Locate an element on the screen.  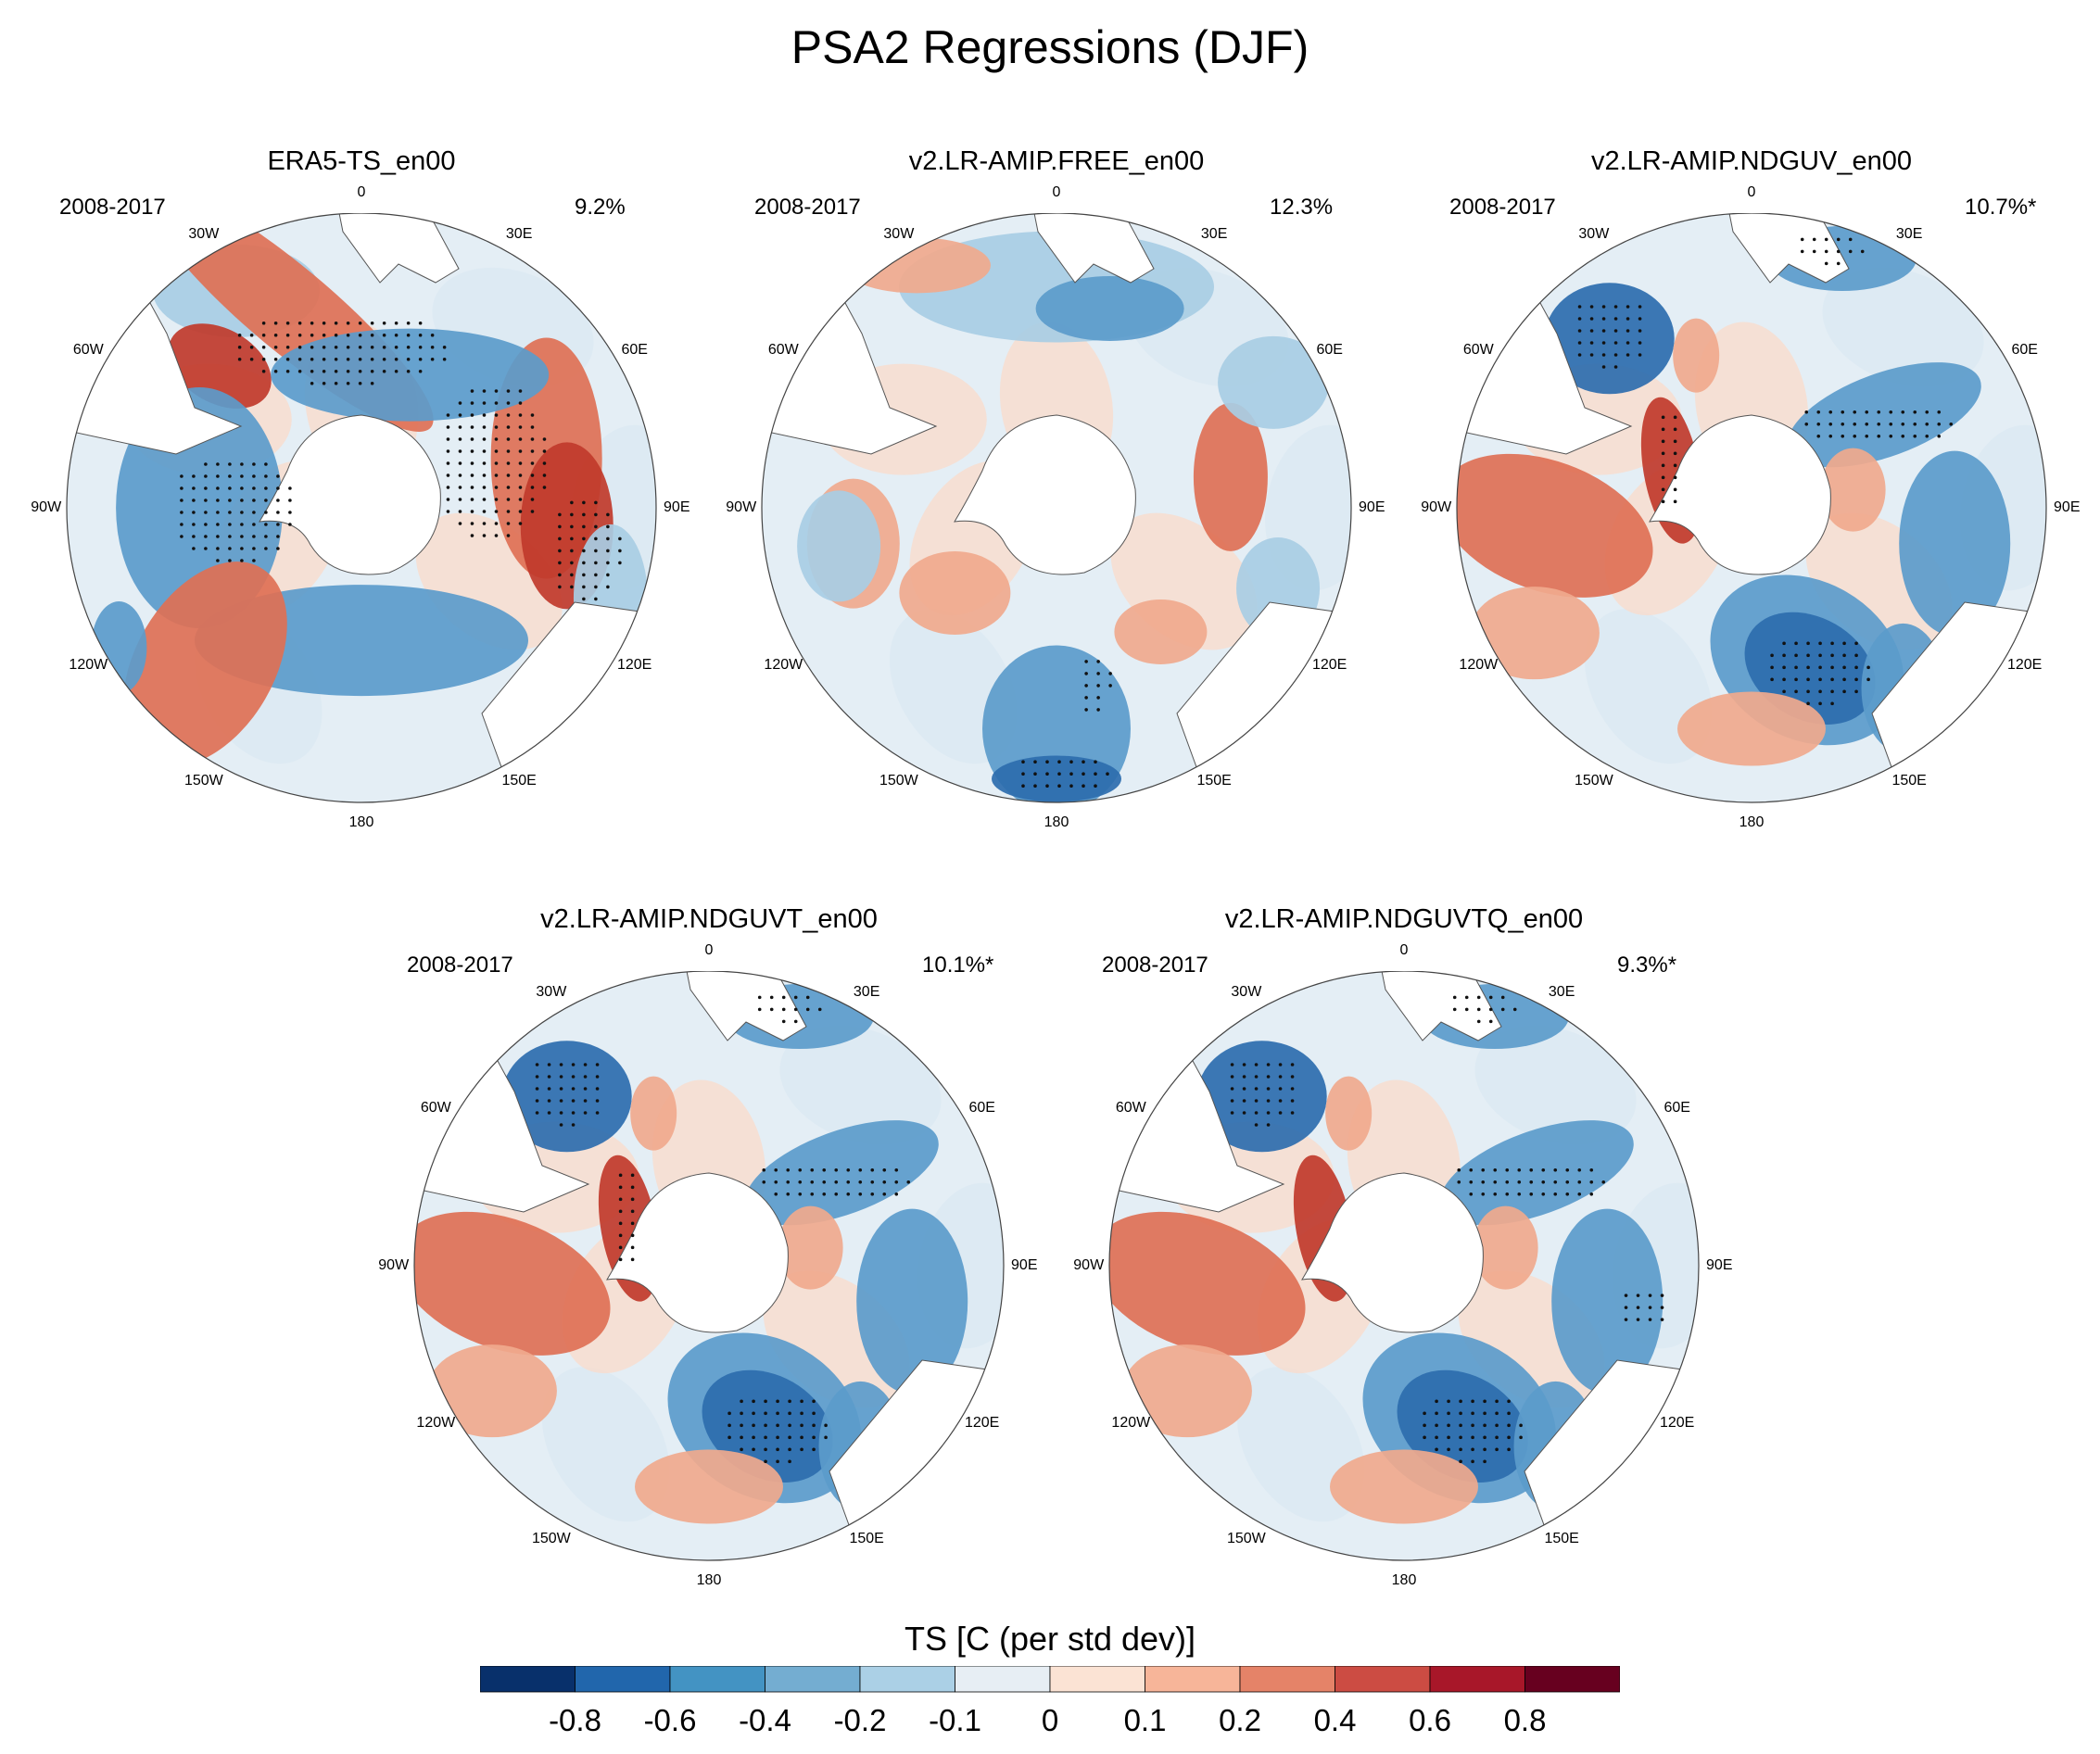
panel-variance: 9.3%* is located at coordinates (1647, 965).